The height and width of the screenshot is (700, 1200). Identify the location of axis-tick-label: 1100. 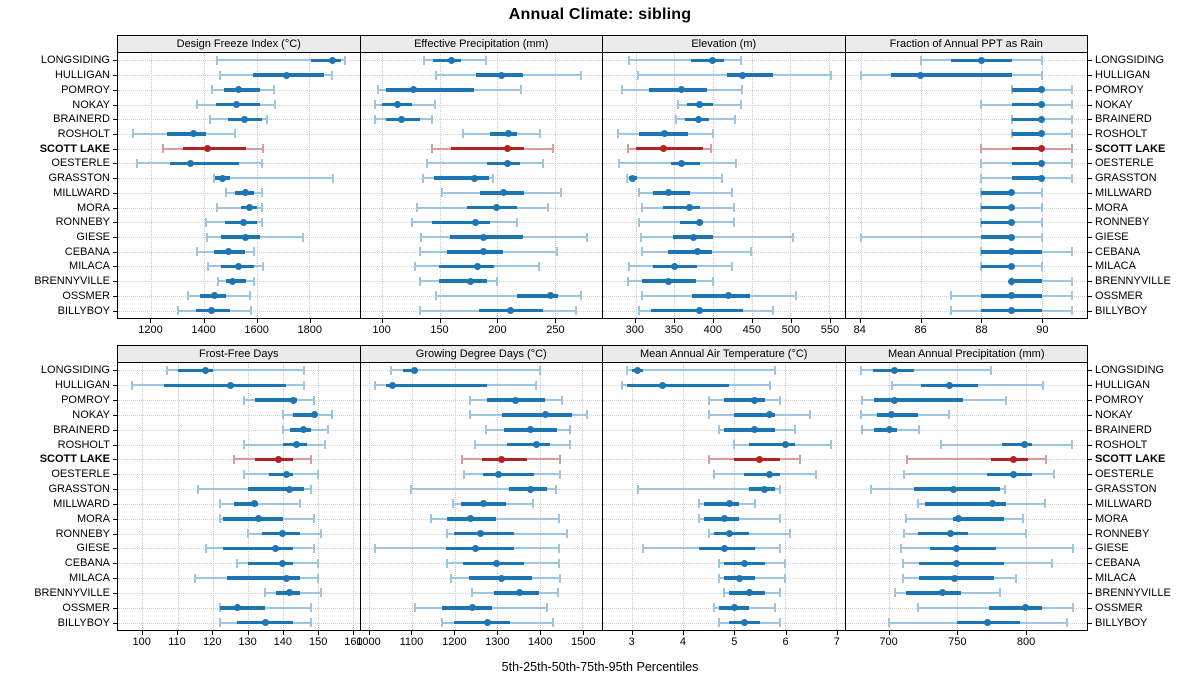
(411, 642).